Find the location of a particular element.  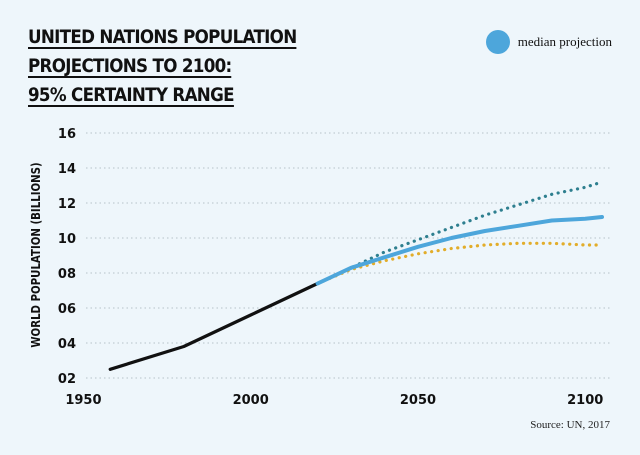

y-tick-label: 14 is located at coordinates (67, 169).